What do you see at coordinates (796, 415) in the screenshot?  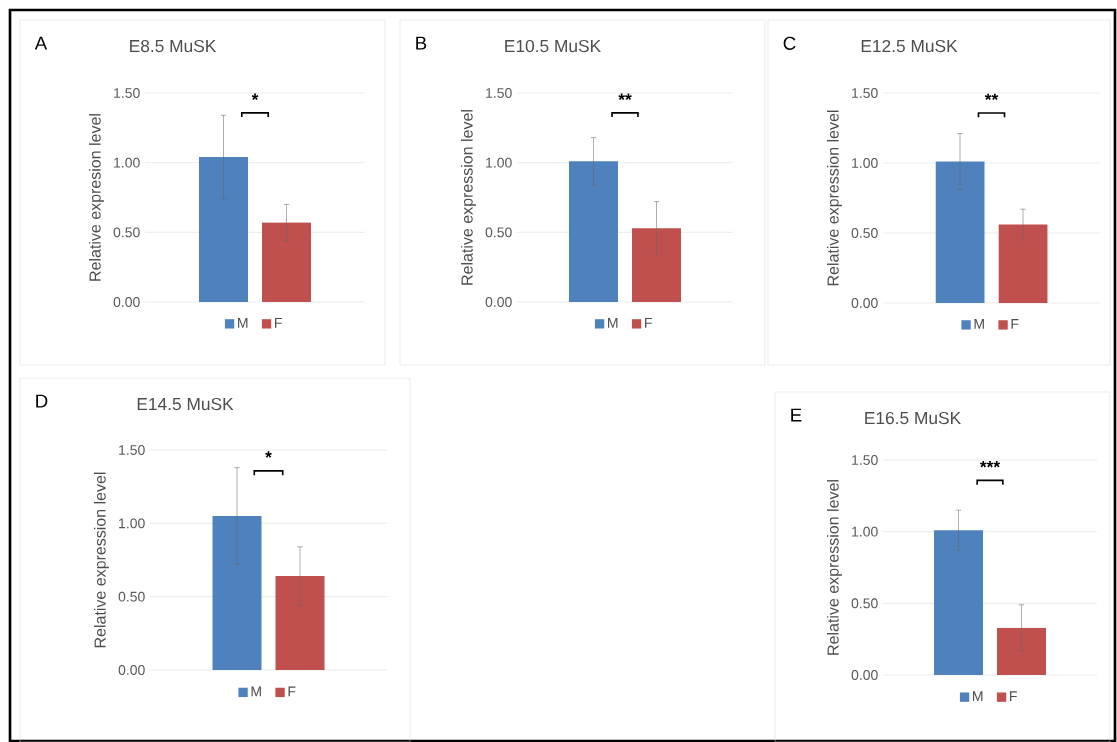 I see `text: E` at bounding box center [796, 415].